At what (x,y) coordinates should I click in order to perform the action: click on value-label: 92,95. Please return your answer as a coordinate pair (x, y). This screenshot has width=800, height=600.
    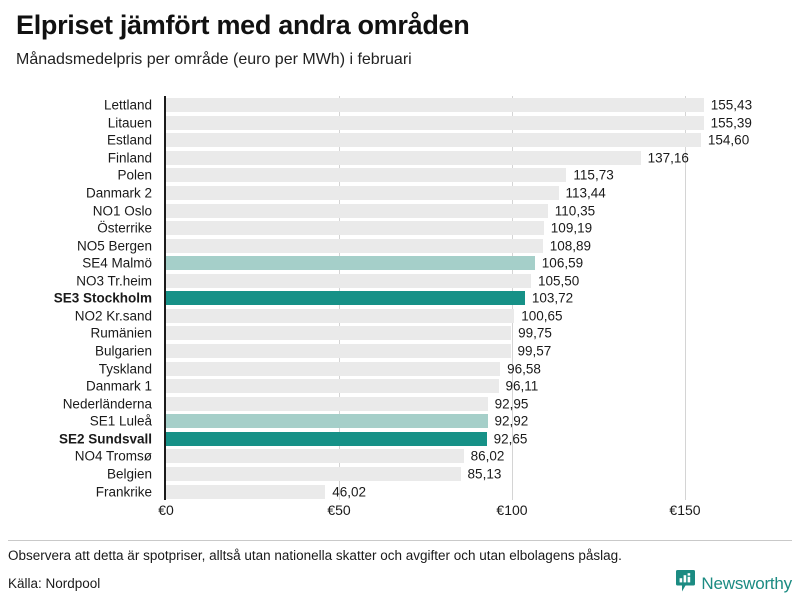
    Looking at the image, I should click on (511, 404).